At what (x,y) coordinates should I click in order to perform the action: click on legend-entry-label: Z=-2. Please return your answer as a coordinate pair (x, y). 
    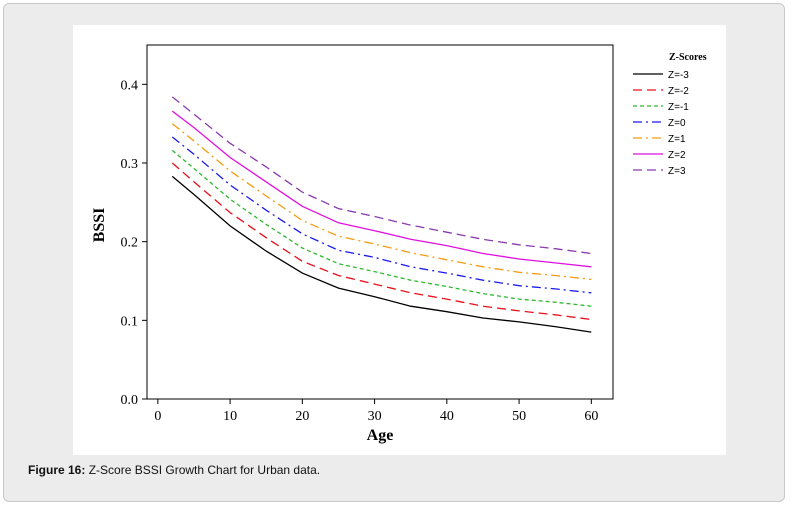
    Looking at the image, I should click on (678, 91).